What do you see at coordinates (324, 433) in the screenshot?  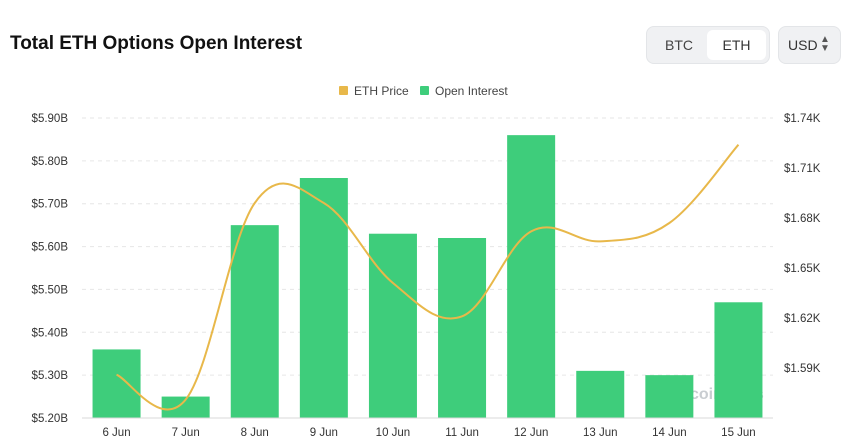 I see `x-tick-label: 9 Jun` at bounding box center [324, 433].